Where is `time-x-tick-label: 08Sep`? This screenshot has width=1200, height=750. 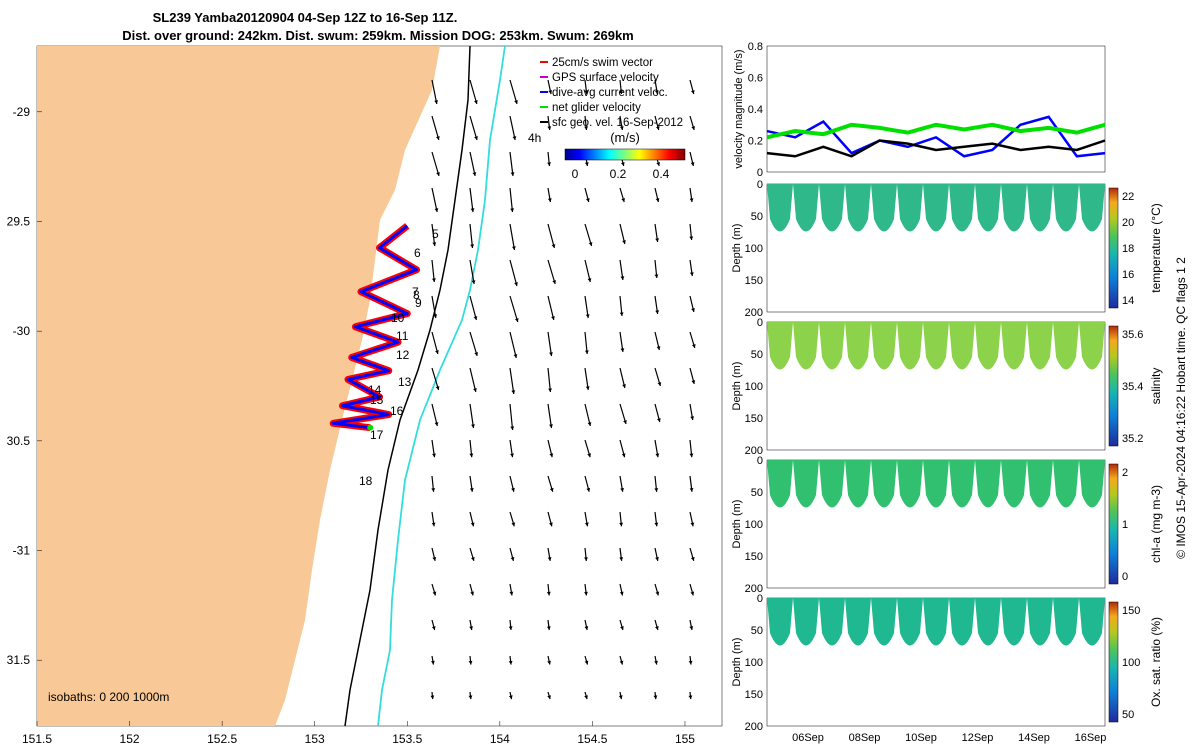
time-x-tick-label: 08Sep is located at coordinates (865, 738).